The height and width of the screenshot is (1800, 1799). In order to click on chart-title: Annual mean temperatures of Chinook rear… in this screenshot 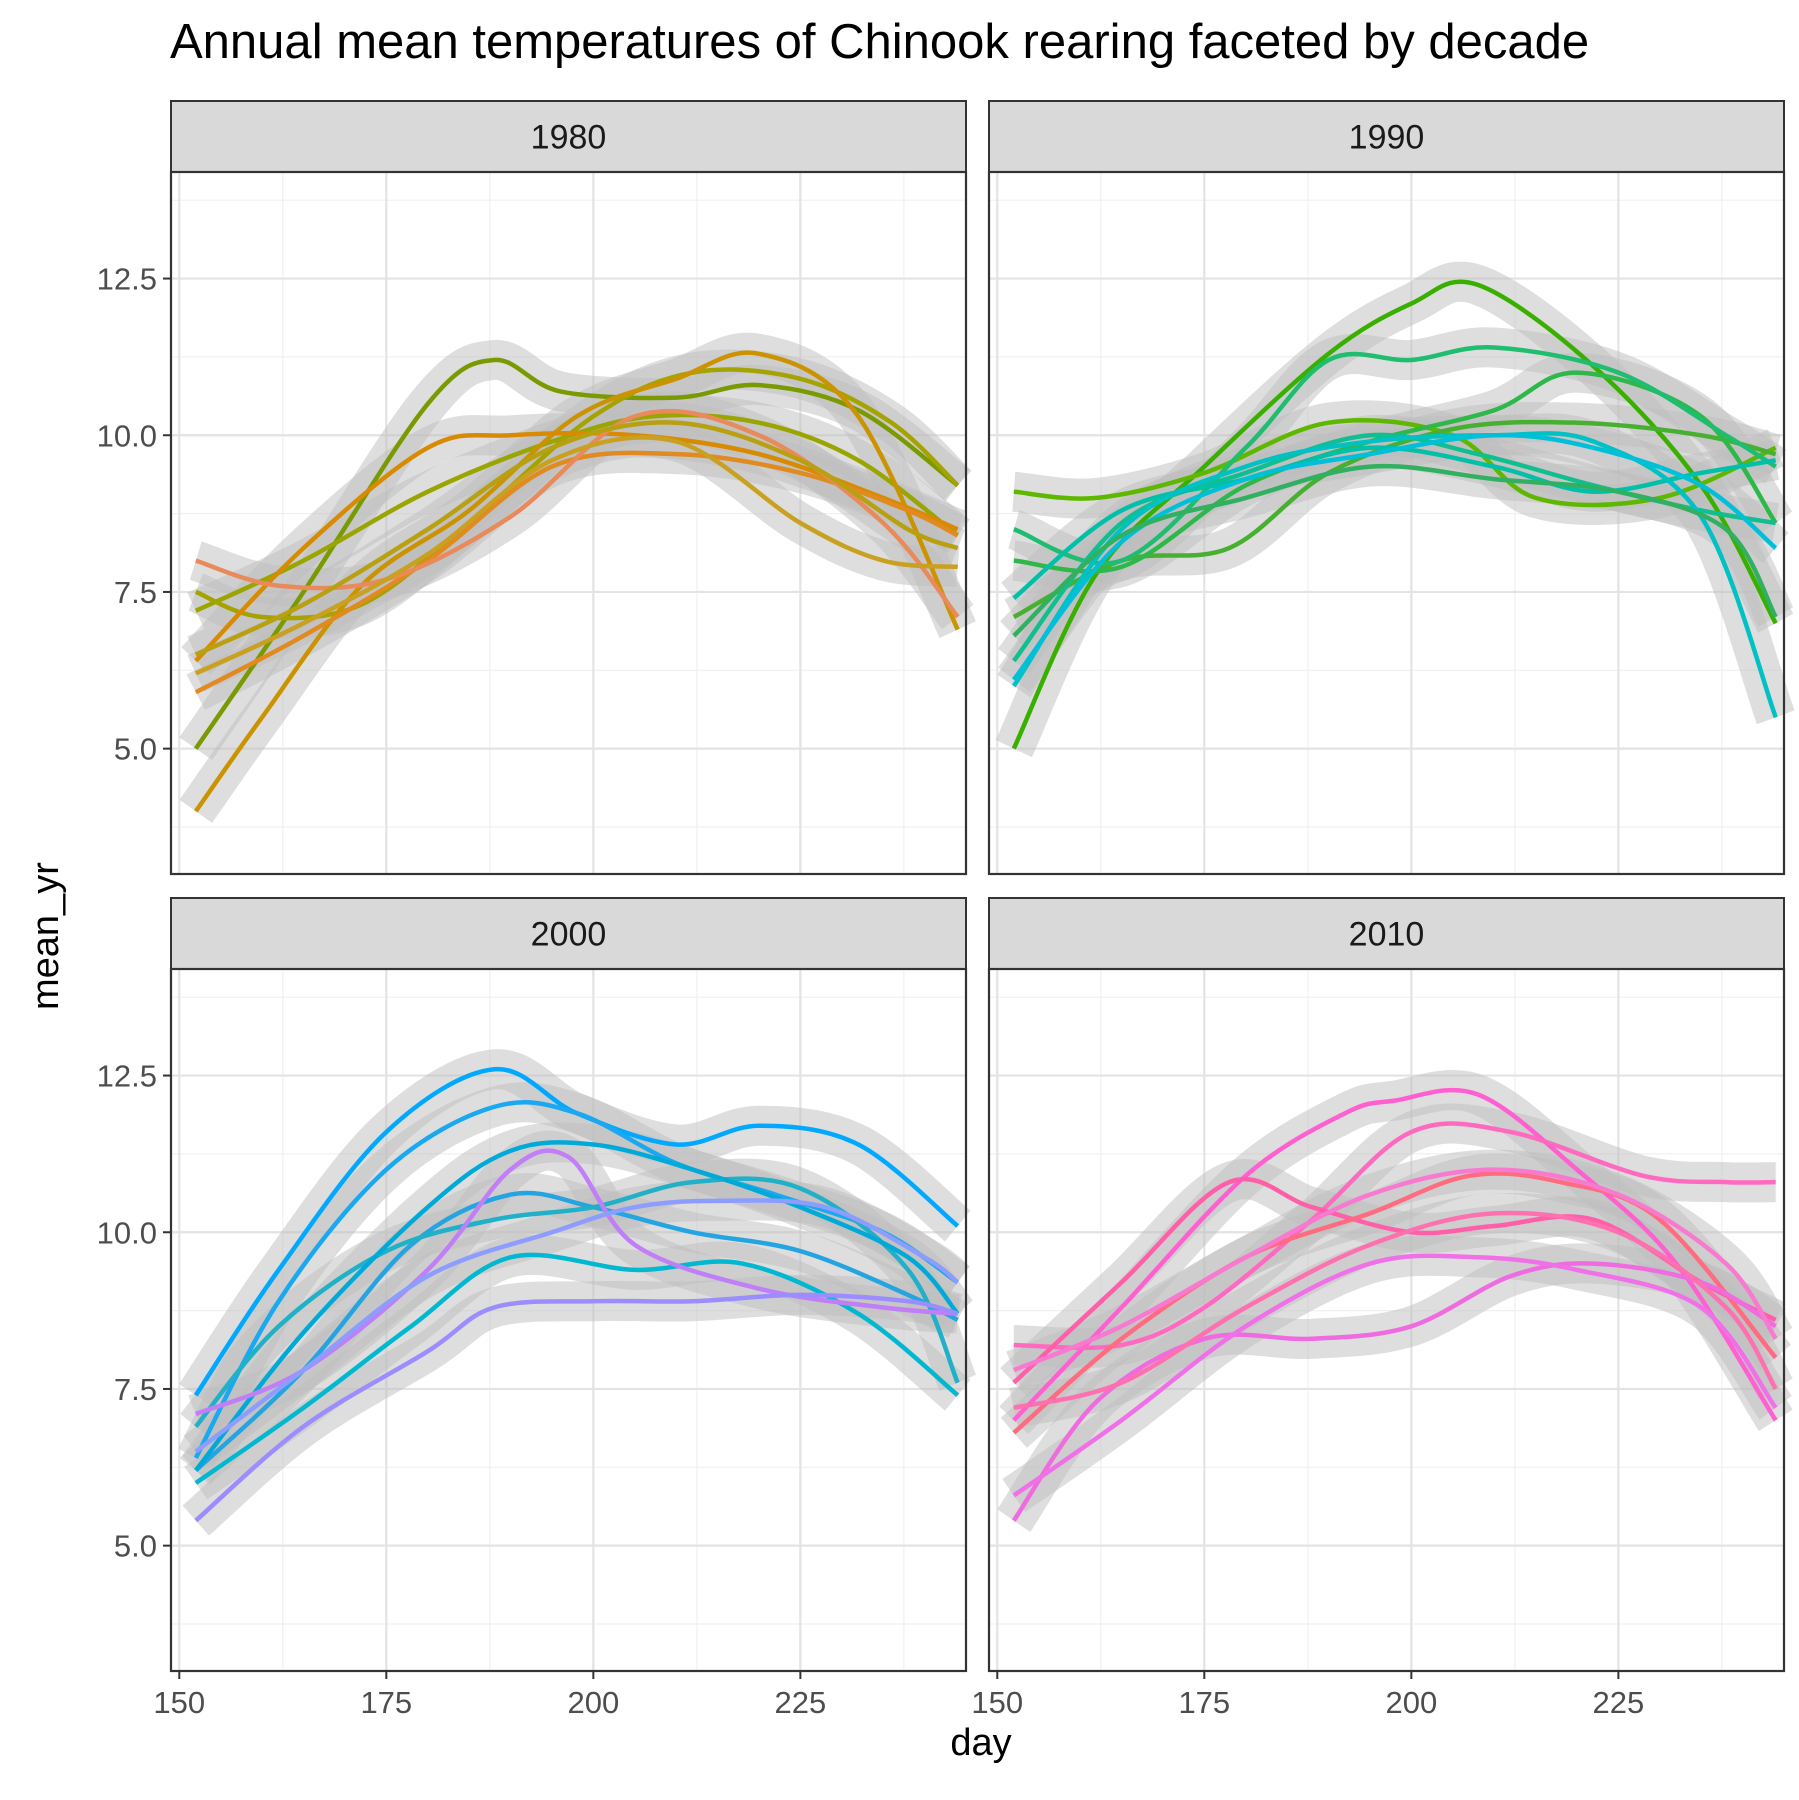, I will do `click(880, 42)`.